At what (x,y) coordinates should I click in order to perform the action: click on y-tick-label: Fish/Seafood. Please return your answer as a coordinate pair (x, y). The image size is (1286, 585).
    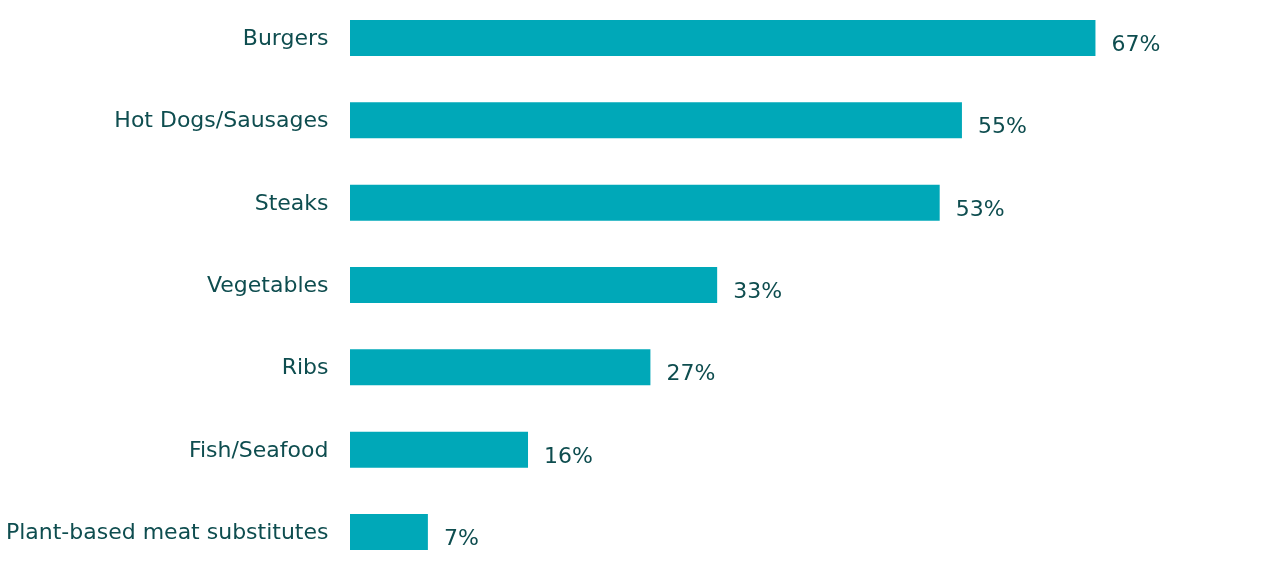
    Looking at the image, I should click on (258, 449).